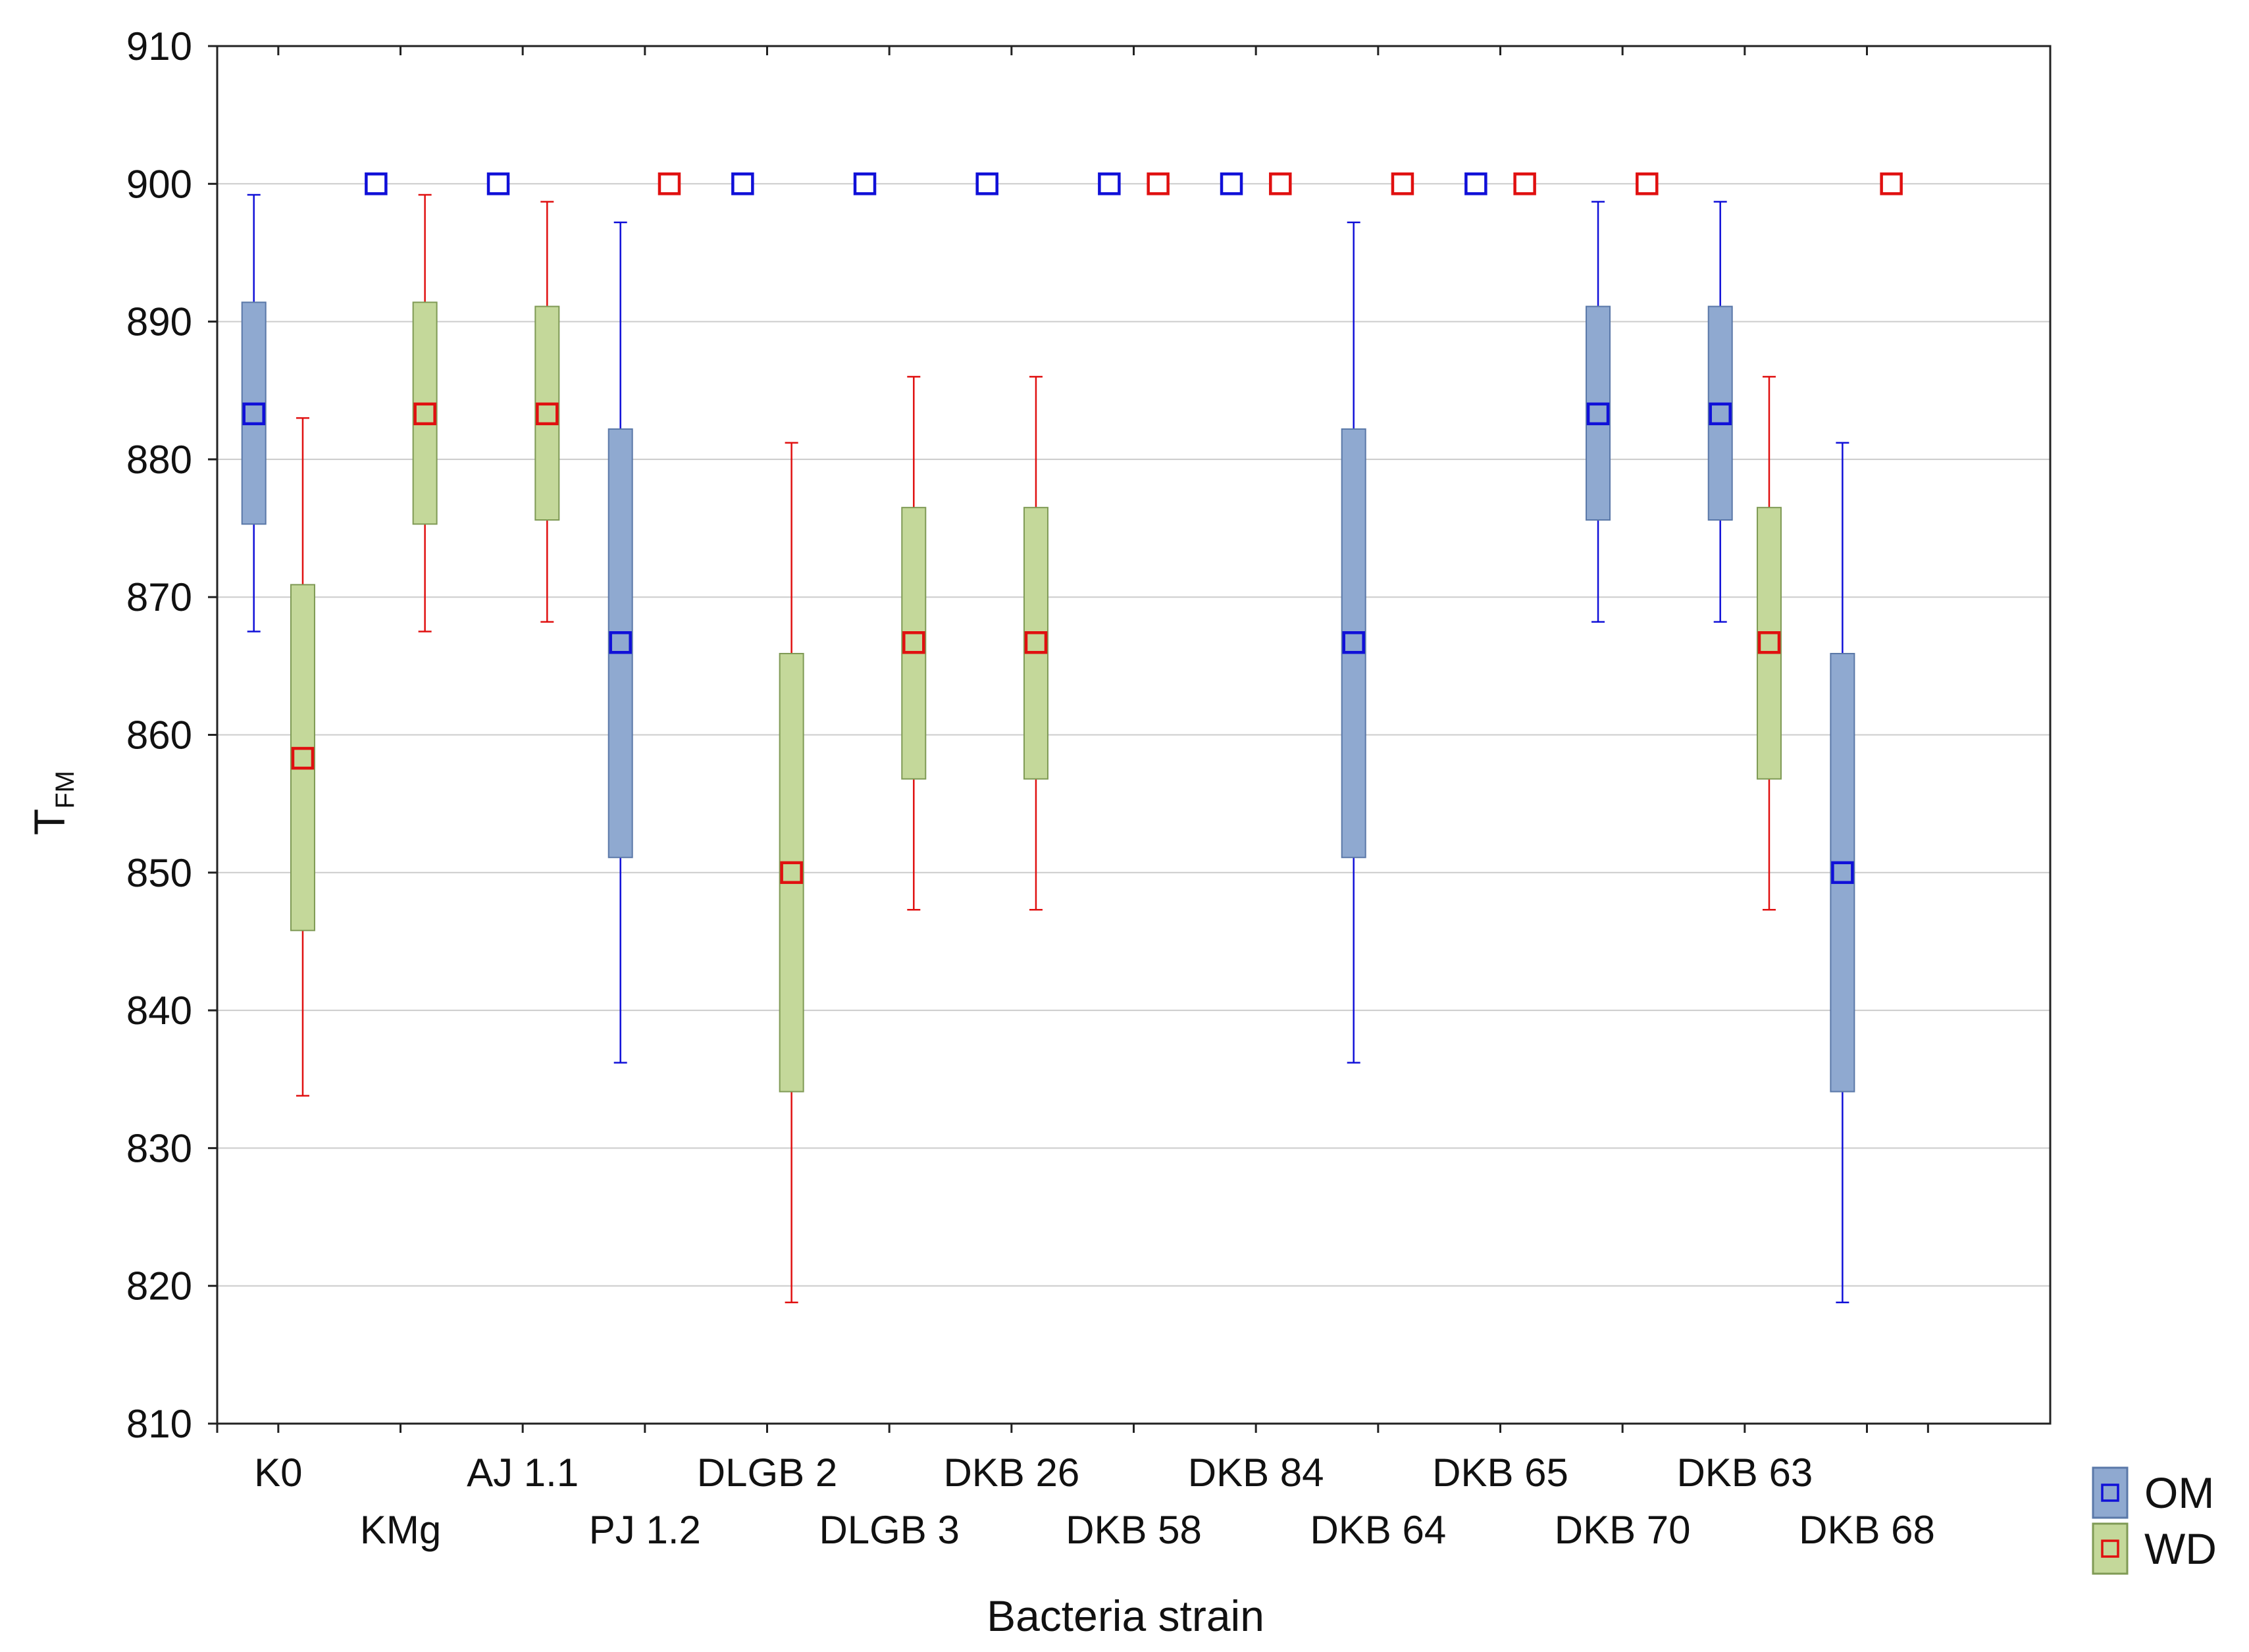 The image size is (2249, 1652). I want to click on x-tick-label: DKB 65, so click(1500, 1473).